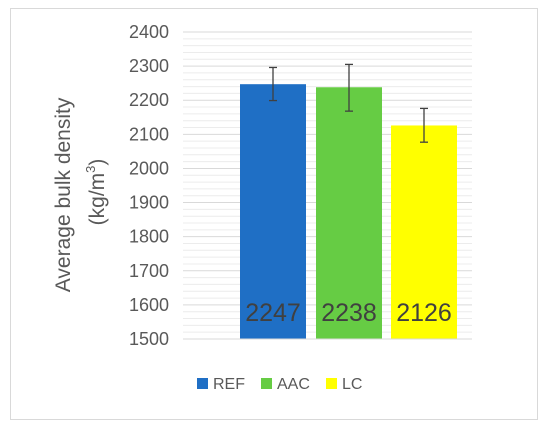 This screenshot has height=430, width=550. Describe the element at coordinates (273, 313) in the screenshot. I see `data-label-ref: 2247` at that location.